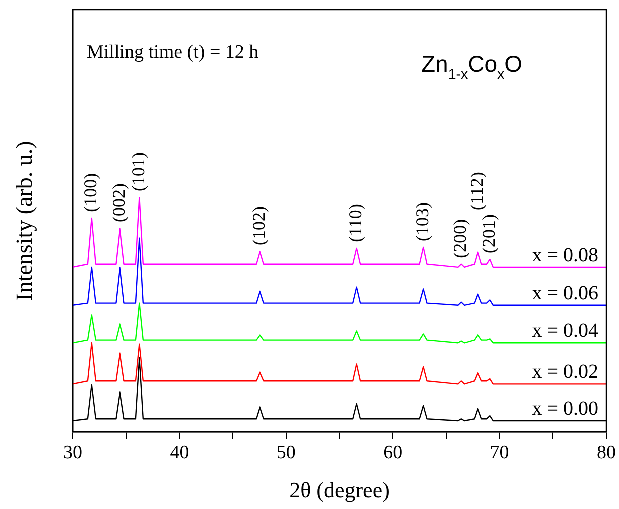 The height and width of the screenshot is (509, 619). I want to click on series-label: x = 0.04, so click(565, 331).